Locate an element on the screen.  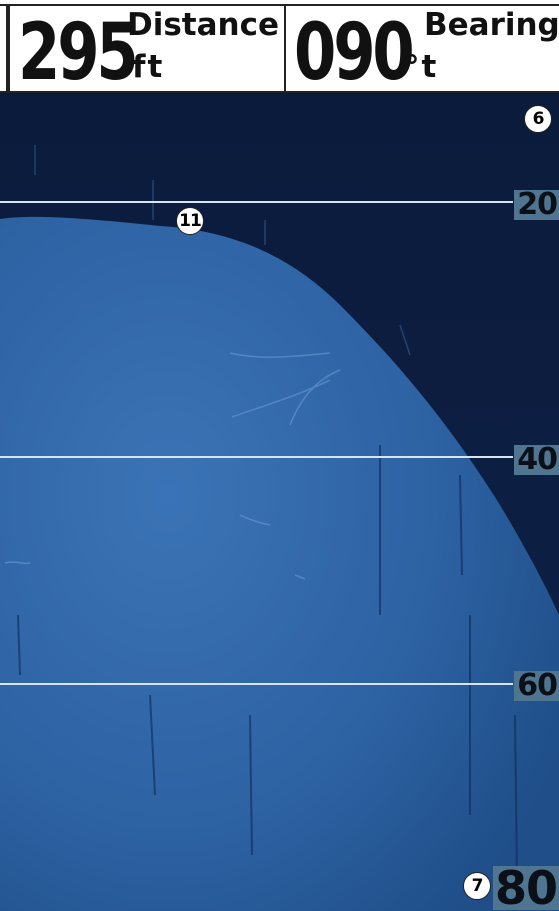
data-bar: 295 Distance ft 090 Bearing °t is located at coordinates (279, 46).